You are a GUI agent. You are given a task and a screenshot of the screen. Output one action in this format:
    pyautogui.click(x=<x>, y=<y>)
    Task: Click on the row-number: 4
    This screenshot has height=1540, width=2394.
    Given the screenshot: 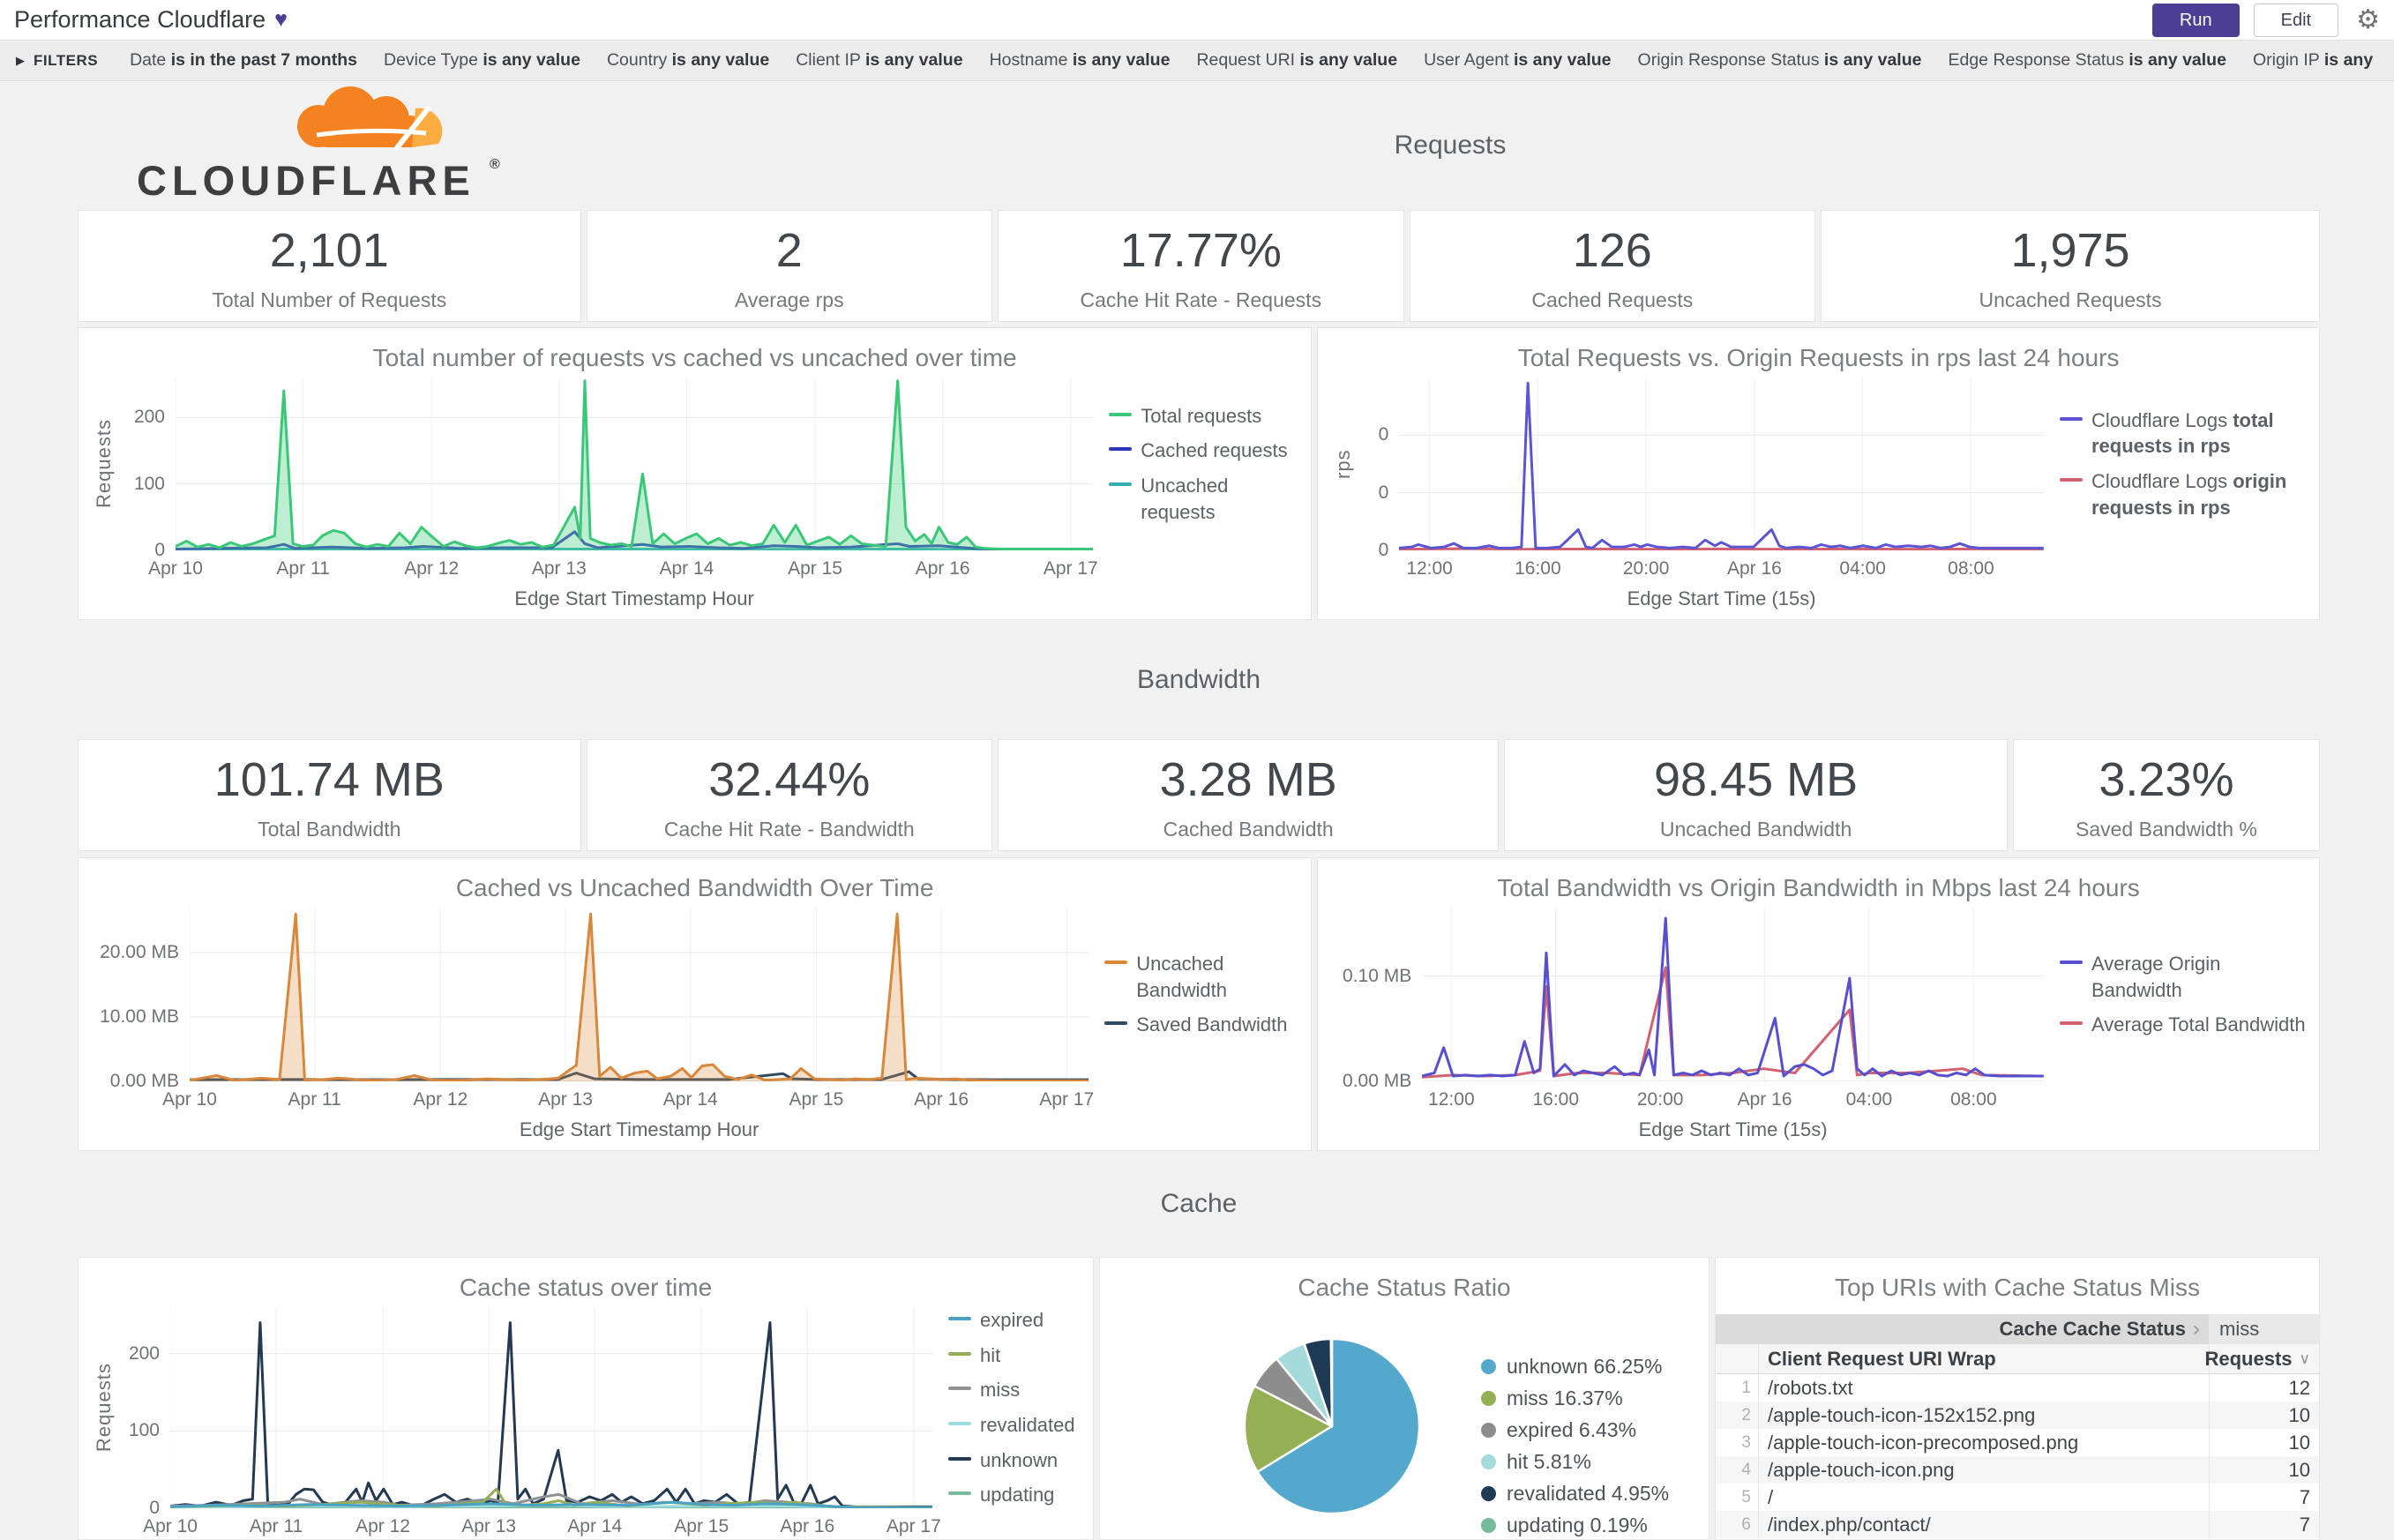 What is the action you would take?
    pyautogui.click(x=1746, y=1469)
    